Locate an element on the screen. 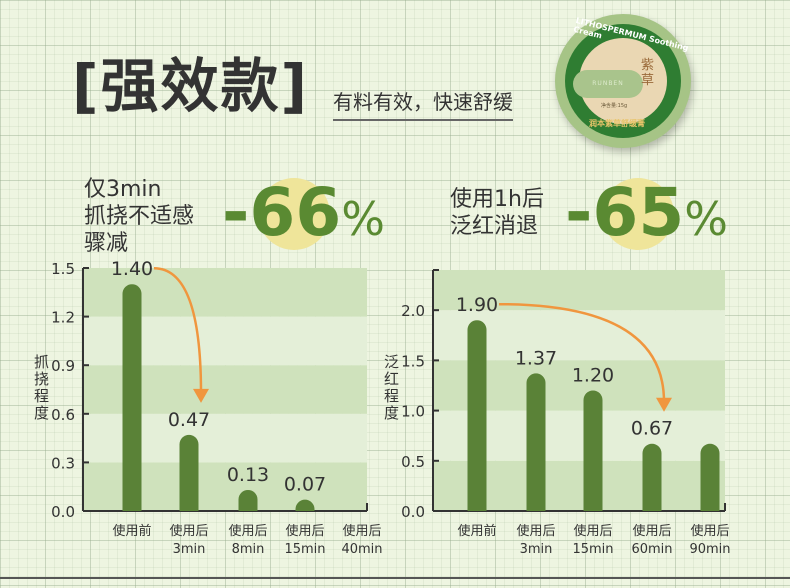 This screenshot has height=588, width=790. y-tick-label: 0.6 is located at coordinates (63, 415).